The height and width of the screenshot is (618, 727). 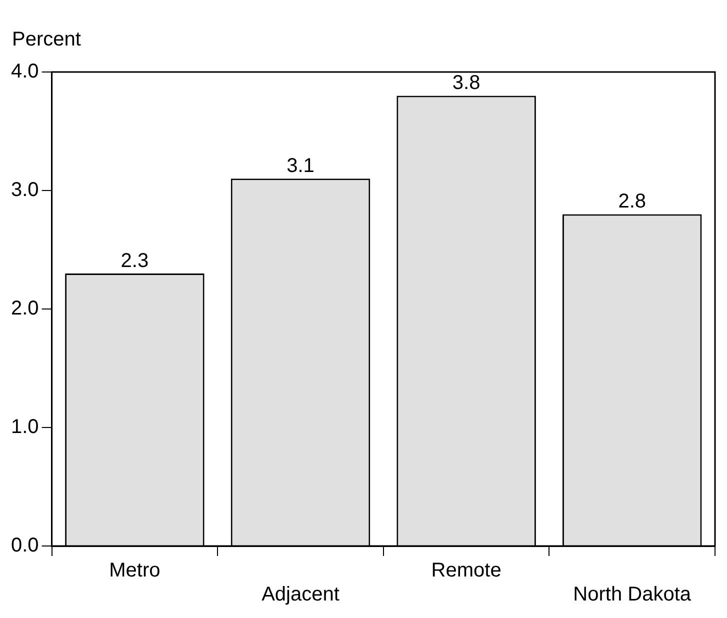 I want to click on y-axis-title: Percent, so click(x=47, y=39).